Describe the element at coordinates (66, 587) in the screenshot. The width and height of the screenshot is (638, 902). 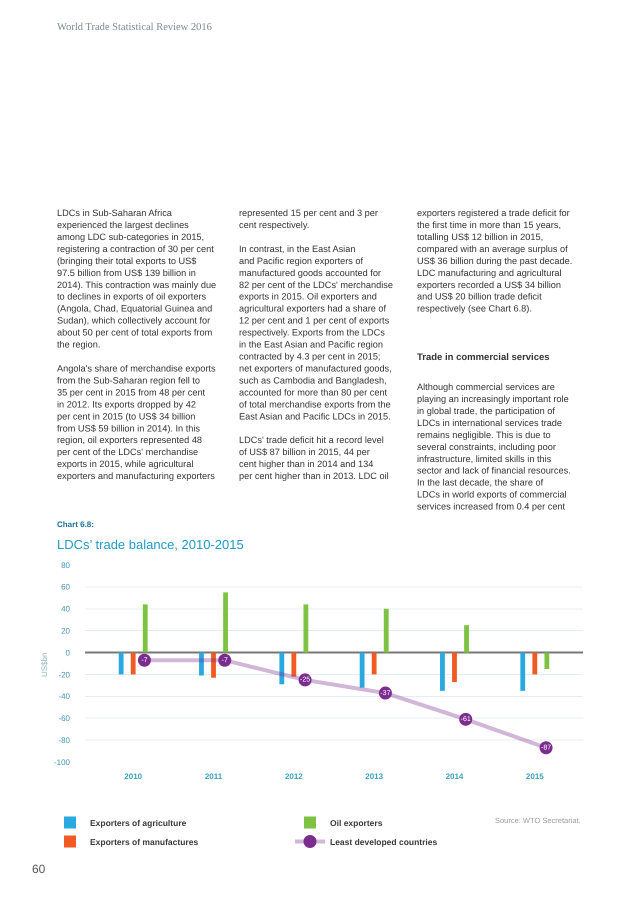
I see `y-tick-label: 60` at that location.